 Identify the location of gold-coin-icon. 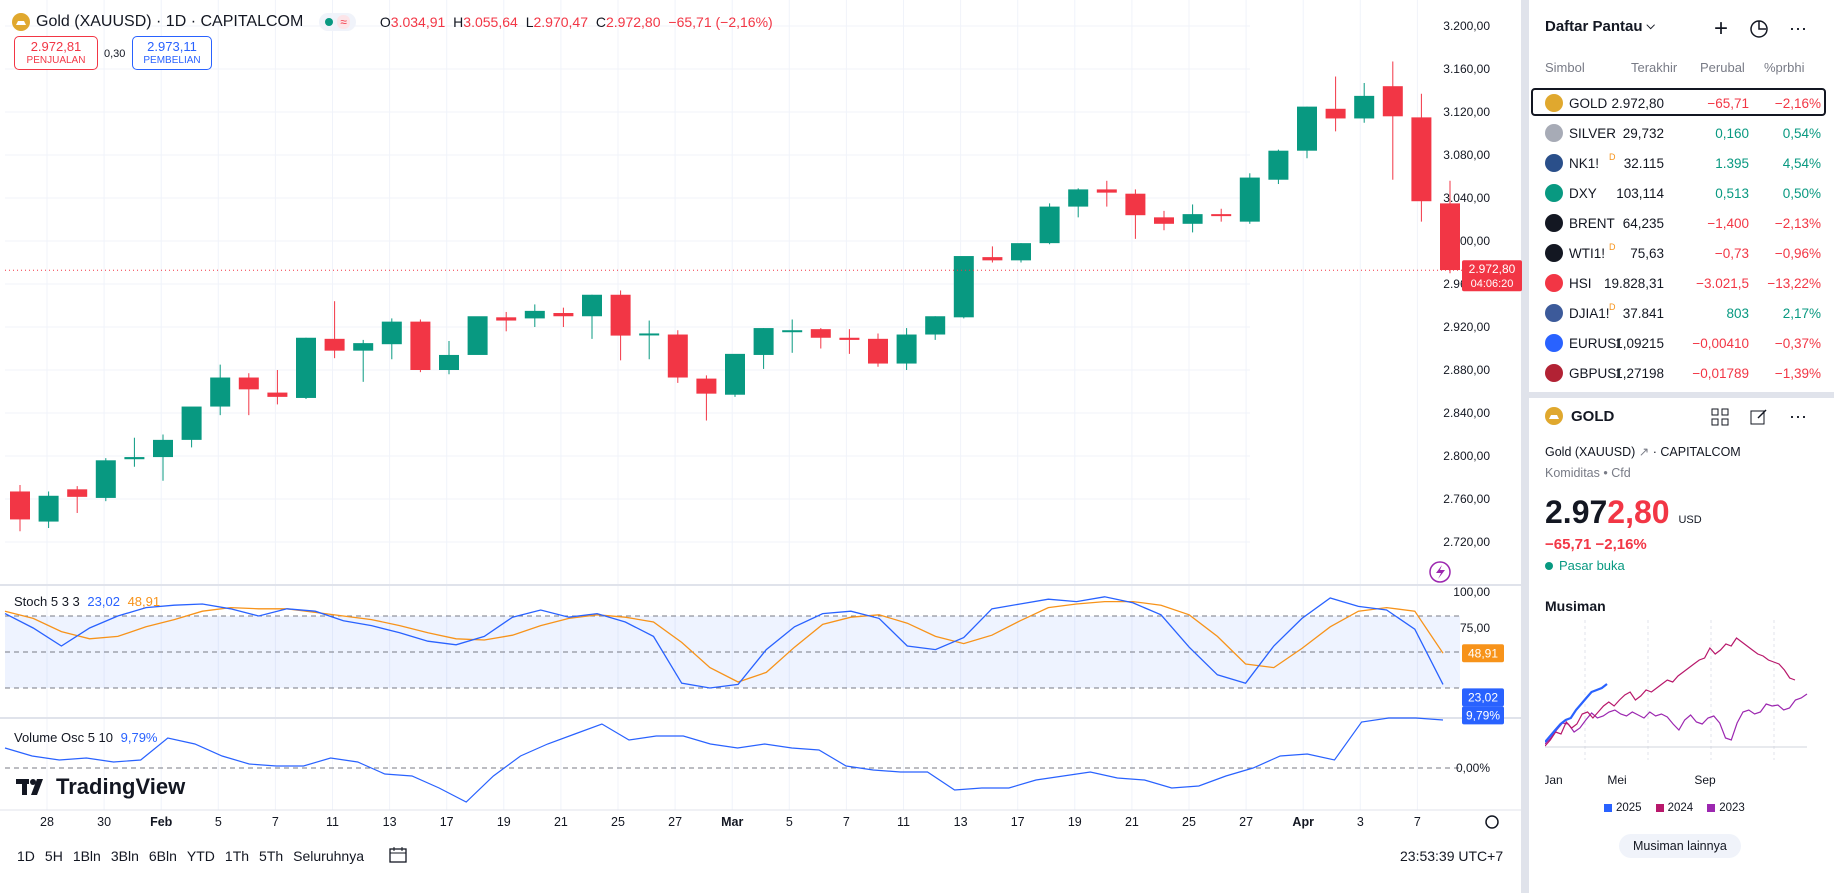
(1554, 416).